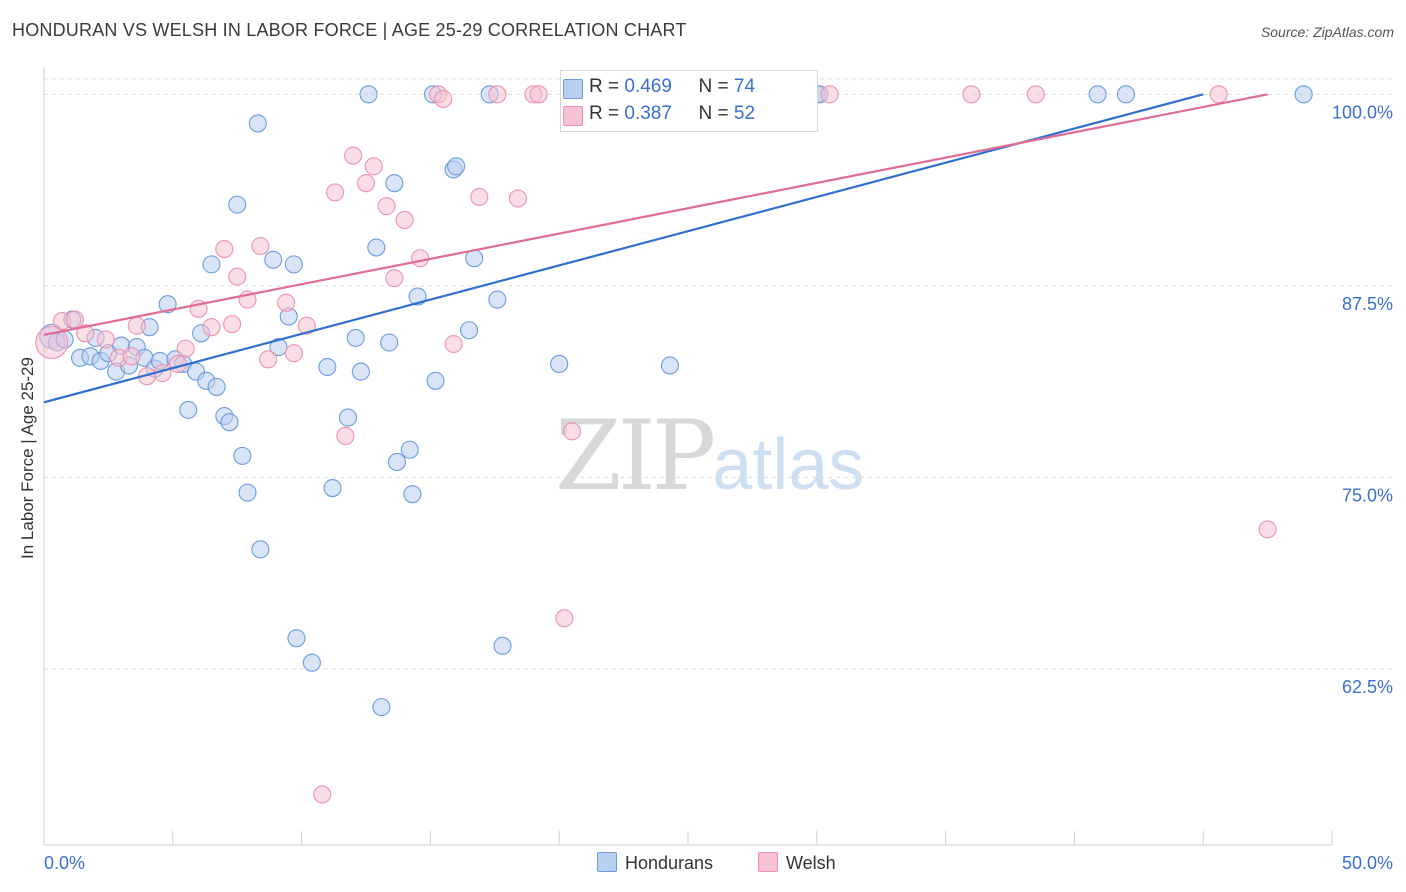  Describe the element at coordinates (573, 116) in the screenshot. I see `legend-swatch-welsh` at that location.